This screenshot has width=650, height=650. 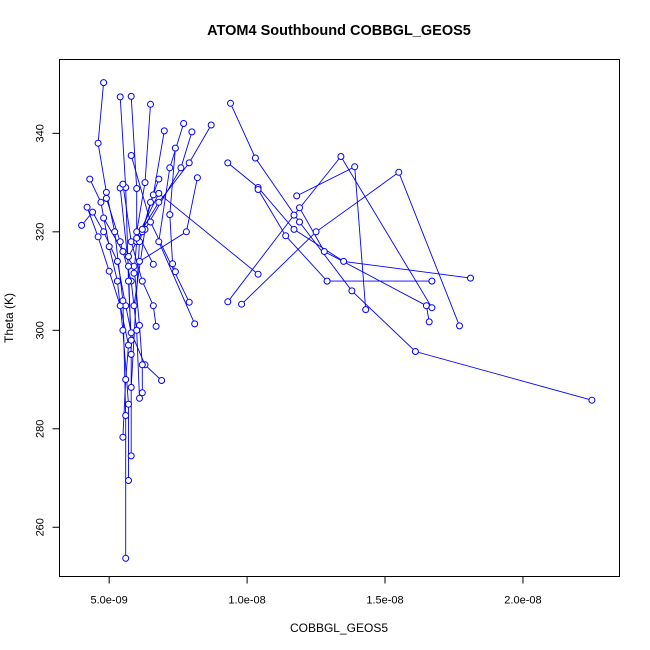 What do you see at coordinates (41, 429) in the screenshot?
I see `y-tick-label: 280` at bounding box center [41, 429].